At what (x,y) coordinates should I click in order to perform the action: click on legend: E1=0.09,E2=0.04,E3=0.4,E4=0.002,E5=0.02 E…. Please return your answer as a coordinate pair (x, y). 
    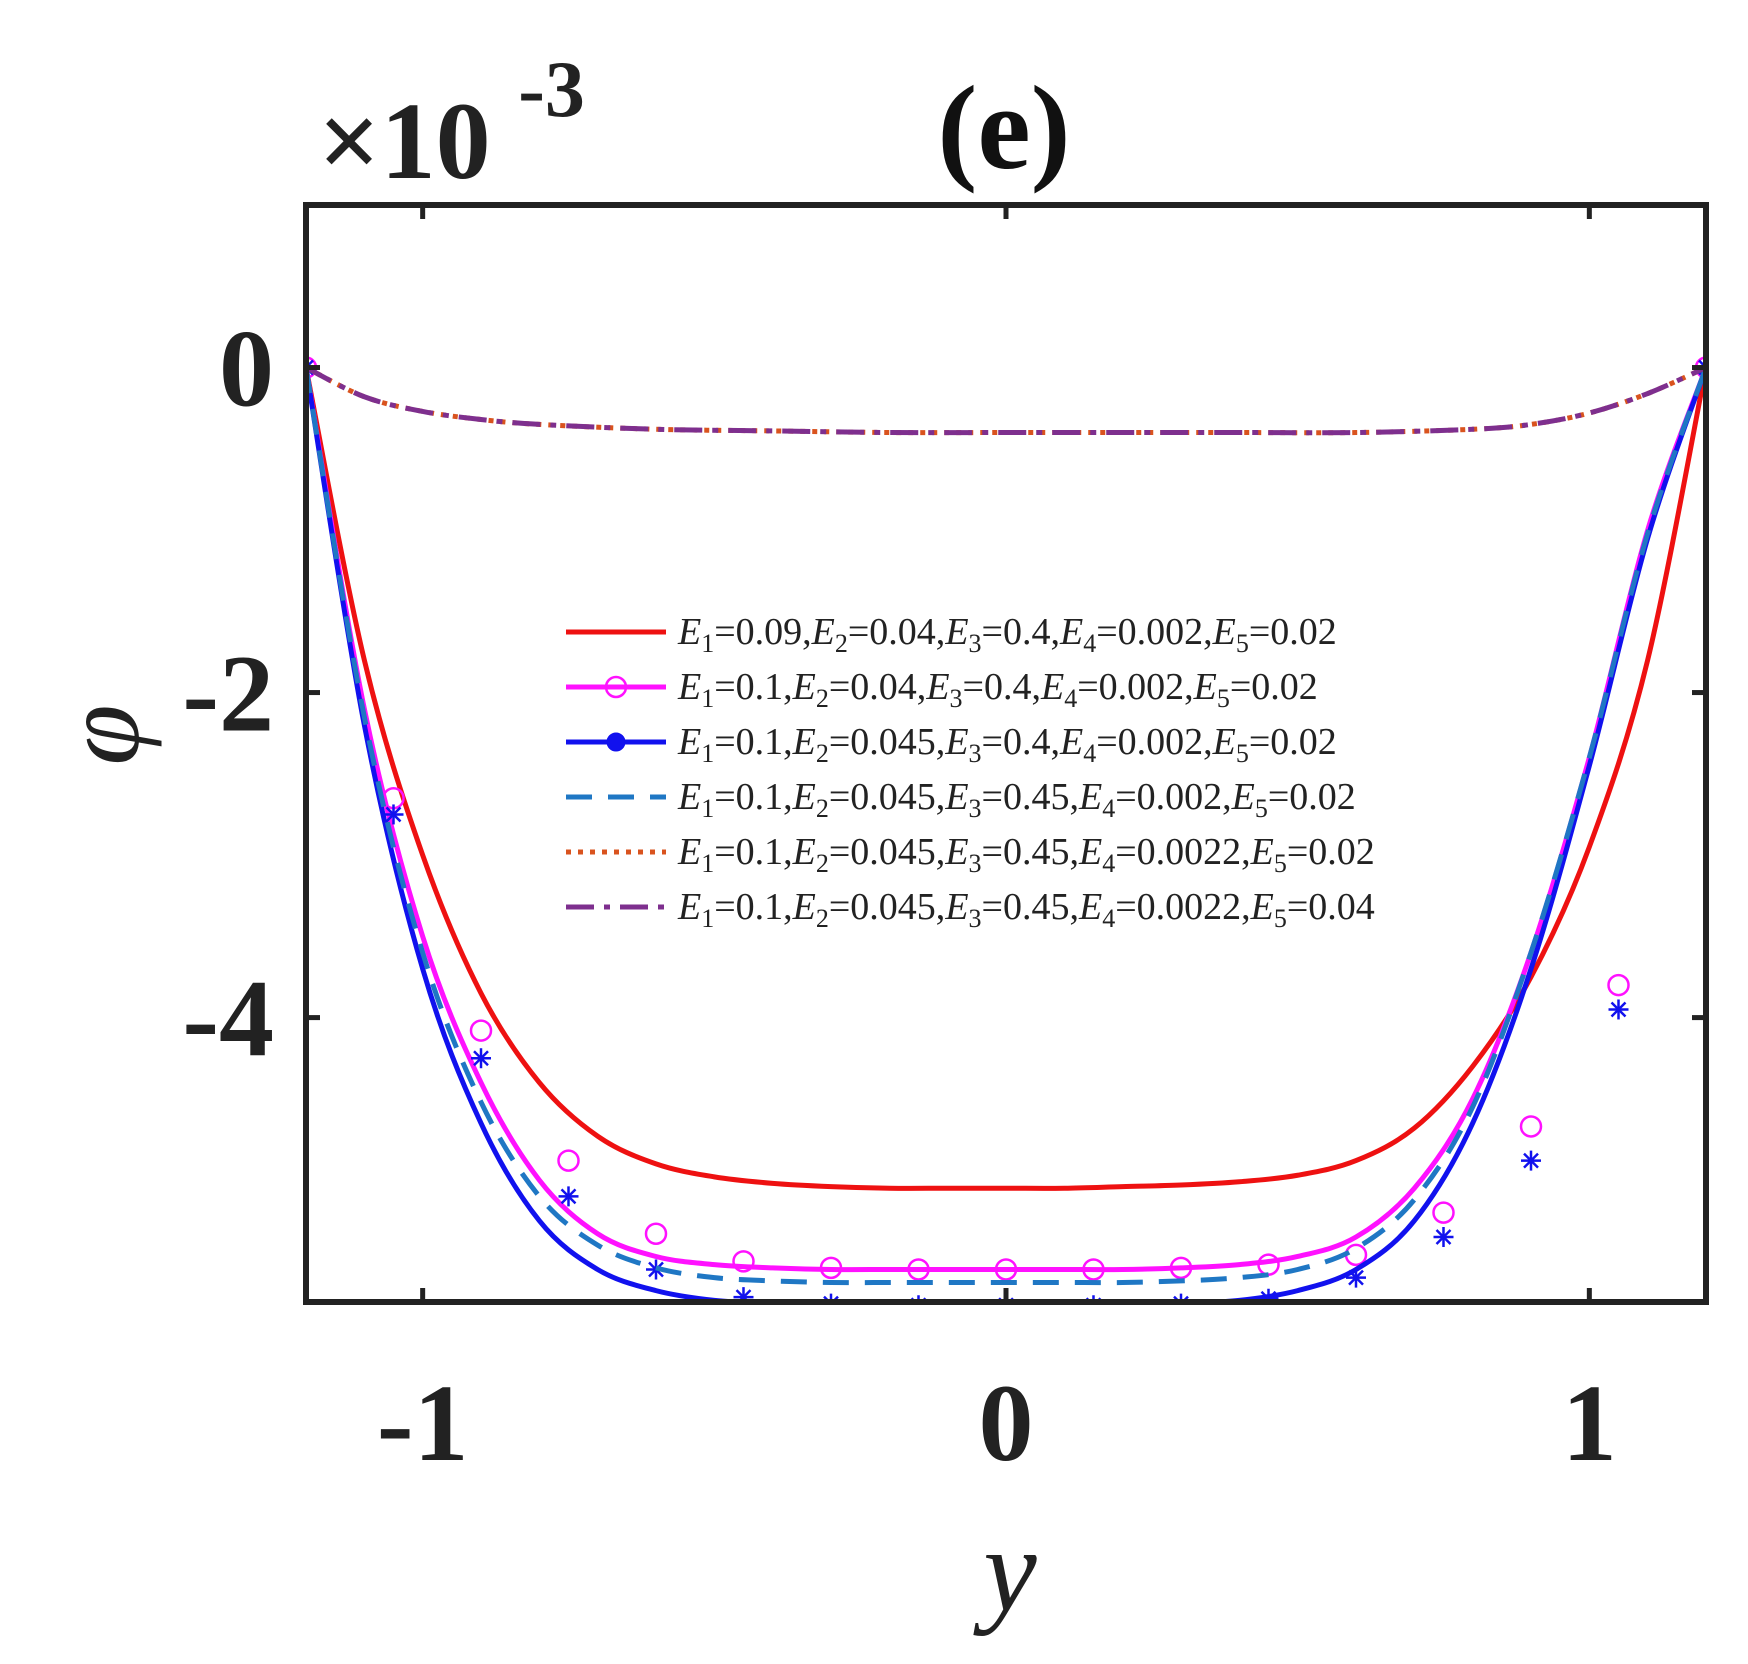
    Looking at the image, I should click on (970, 772).